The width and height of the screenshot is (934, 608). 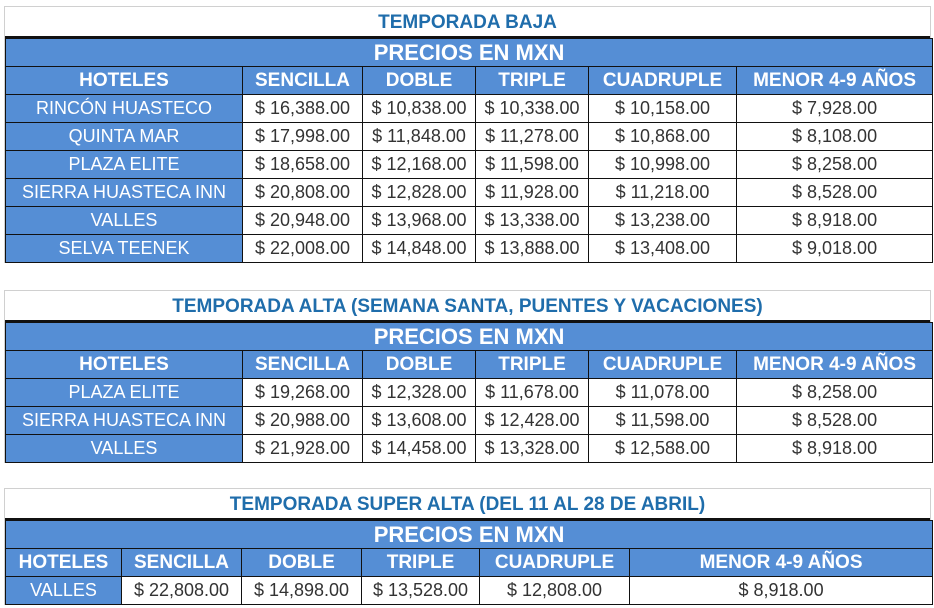 What do you see at coordinates (419, 448) in the screenshot?
I see `price-cell: $ 14,458.00` at bounding box center [419, 448].